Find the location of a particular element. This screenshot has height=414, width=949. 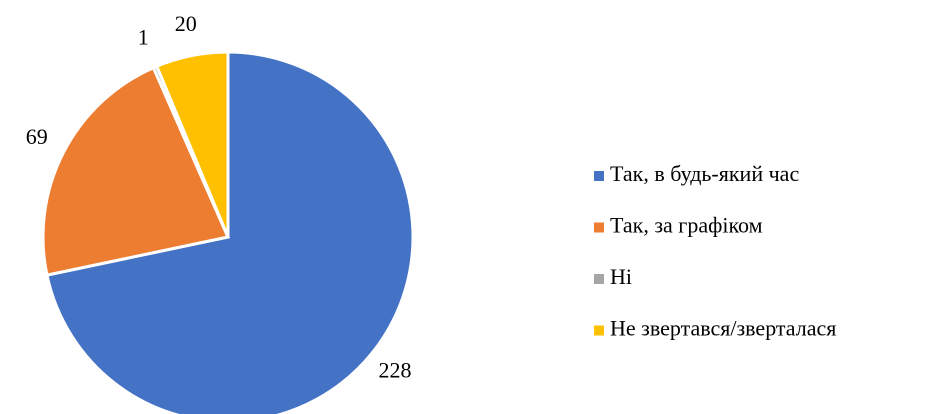

data-label: 69 is located at coordinates (37, 136).